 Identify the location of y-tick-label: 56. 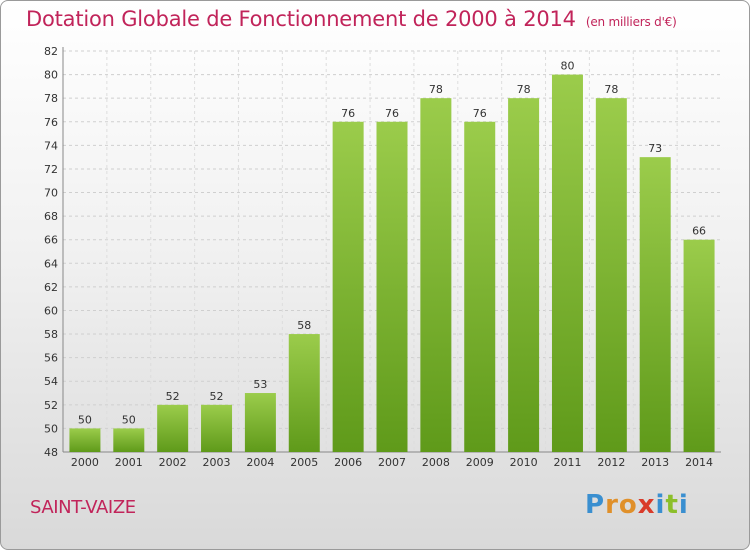
(51, 358).